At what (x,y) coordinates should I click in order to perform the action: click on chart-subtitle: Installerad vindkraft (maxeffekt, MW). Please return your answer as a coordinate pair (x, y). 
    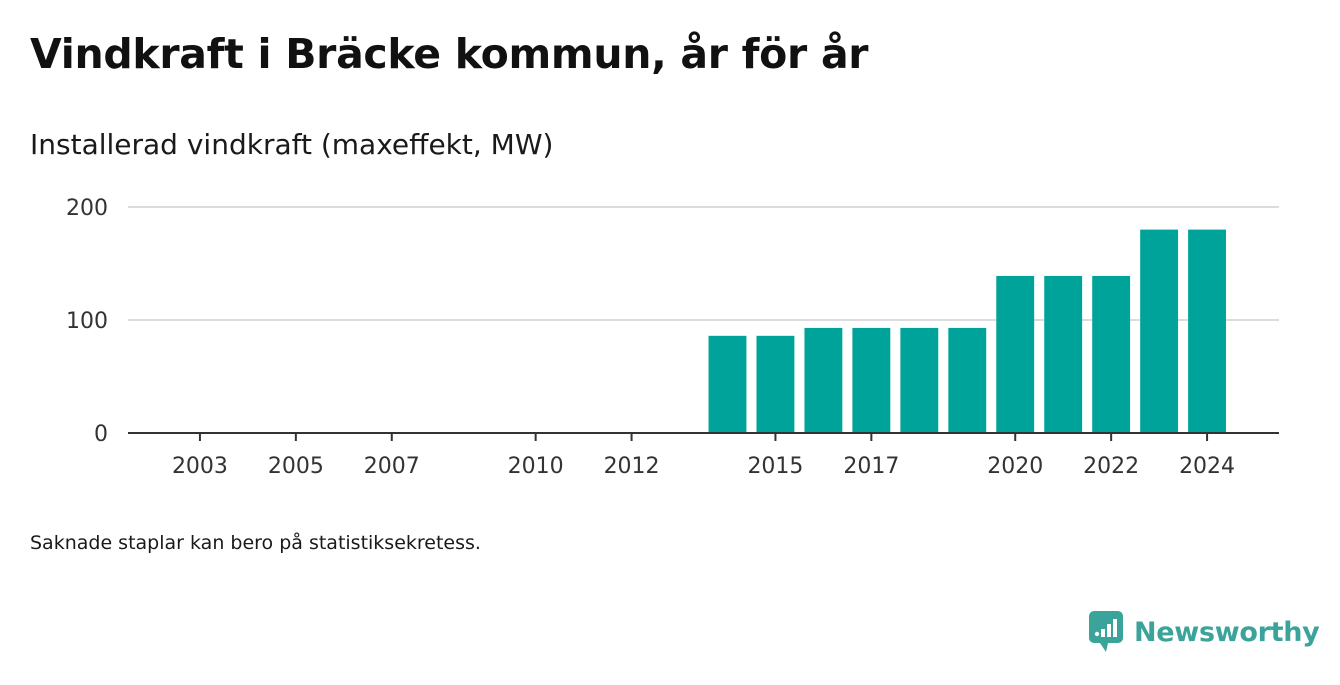
    Looking at the image, I should click on (292, 144).